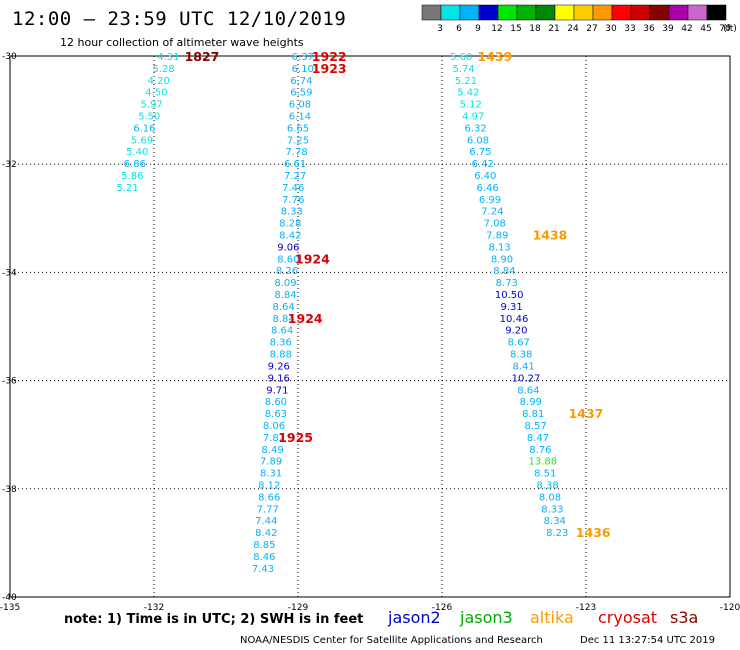 The width and height of the screenshot is (740, 650). I want to click on colorbar-label: 27, so click(591, 29).